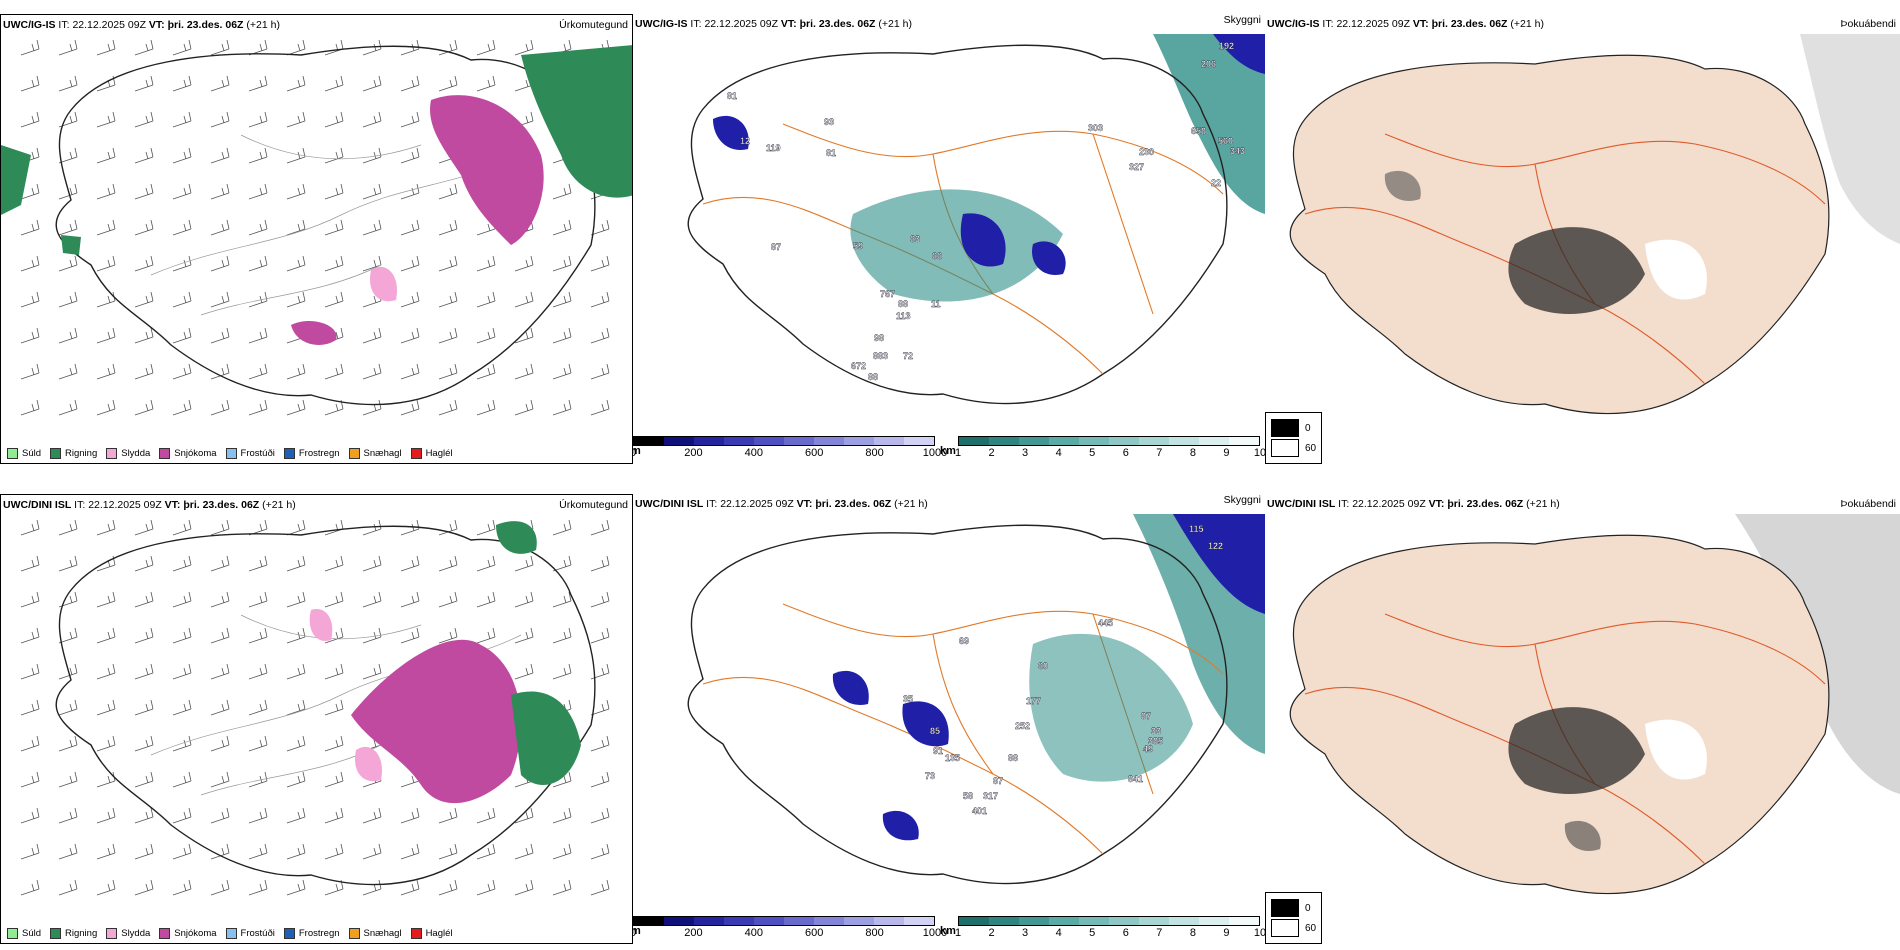 Image resolution: width=1900 pixels, height=950 pixels. Describe the element at coordinates (948, 451) in the screenshot. I see `colorbar-km-unit: km` at that location.